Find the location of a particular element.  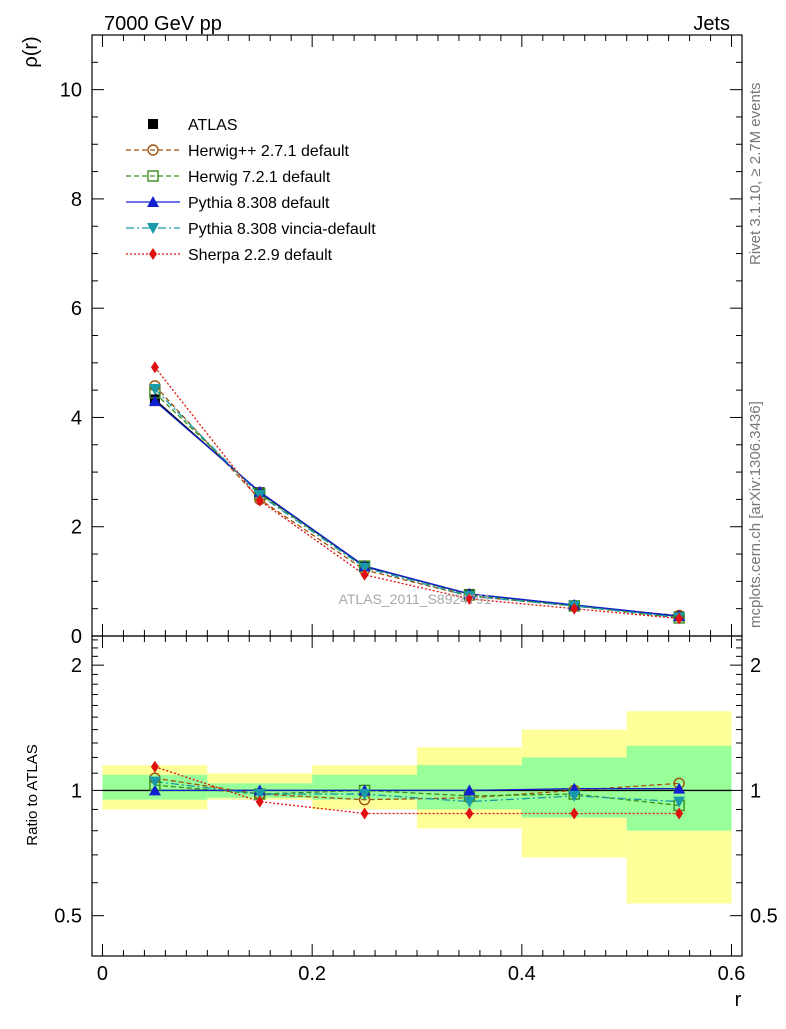

mcplots-label: mcplots.cern.ch [arXiv:1306.3436] is located at coordinates (755, 514).